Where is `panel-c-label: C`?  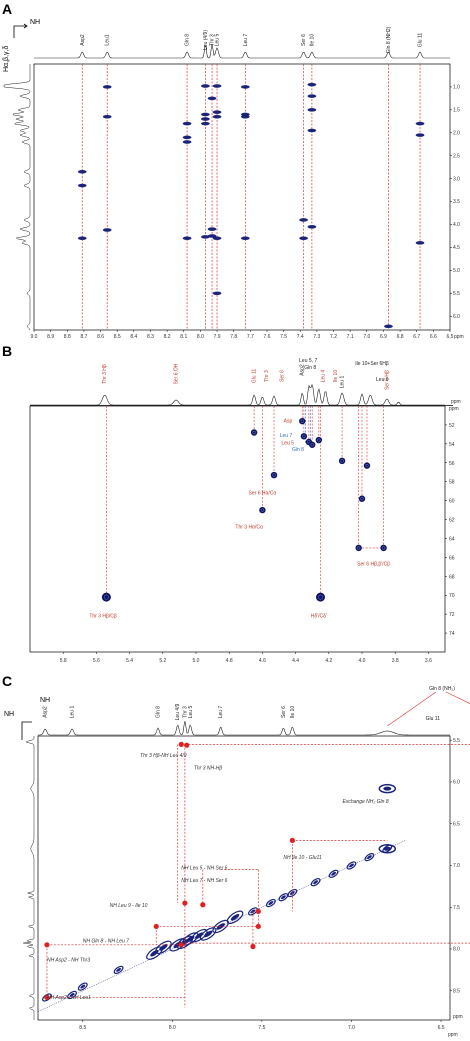
panel-c-label: C is located at coordinates (7, 681).